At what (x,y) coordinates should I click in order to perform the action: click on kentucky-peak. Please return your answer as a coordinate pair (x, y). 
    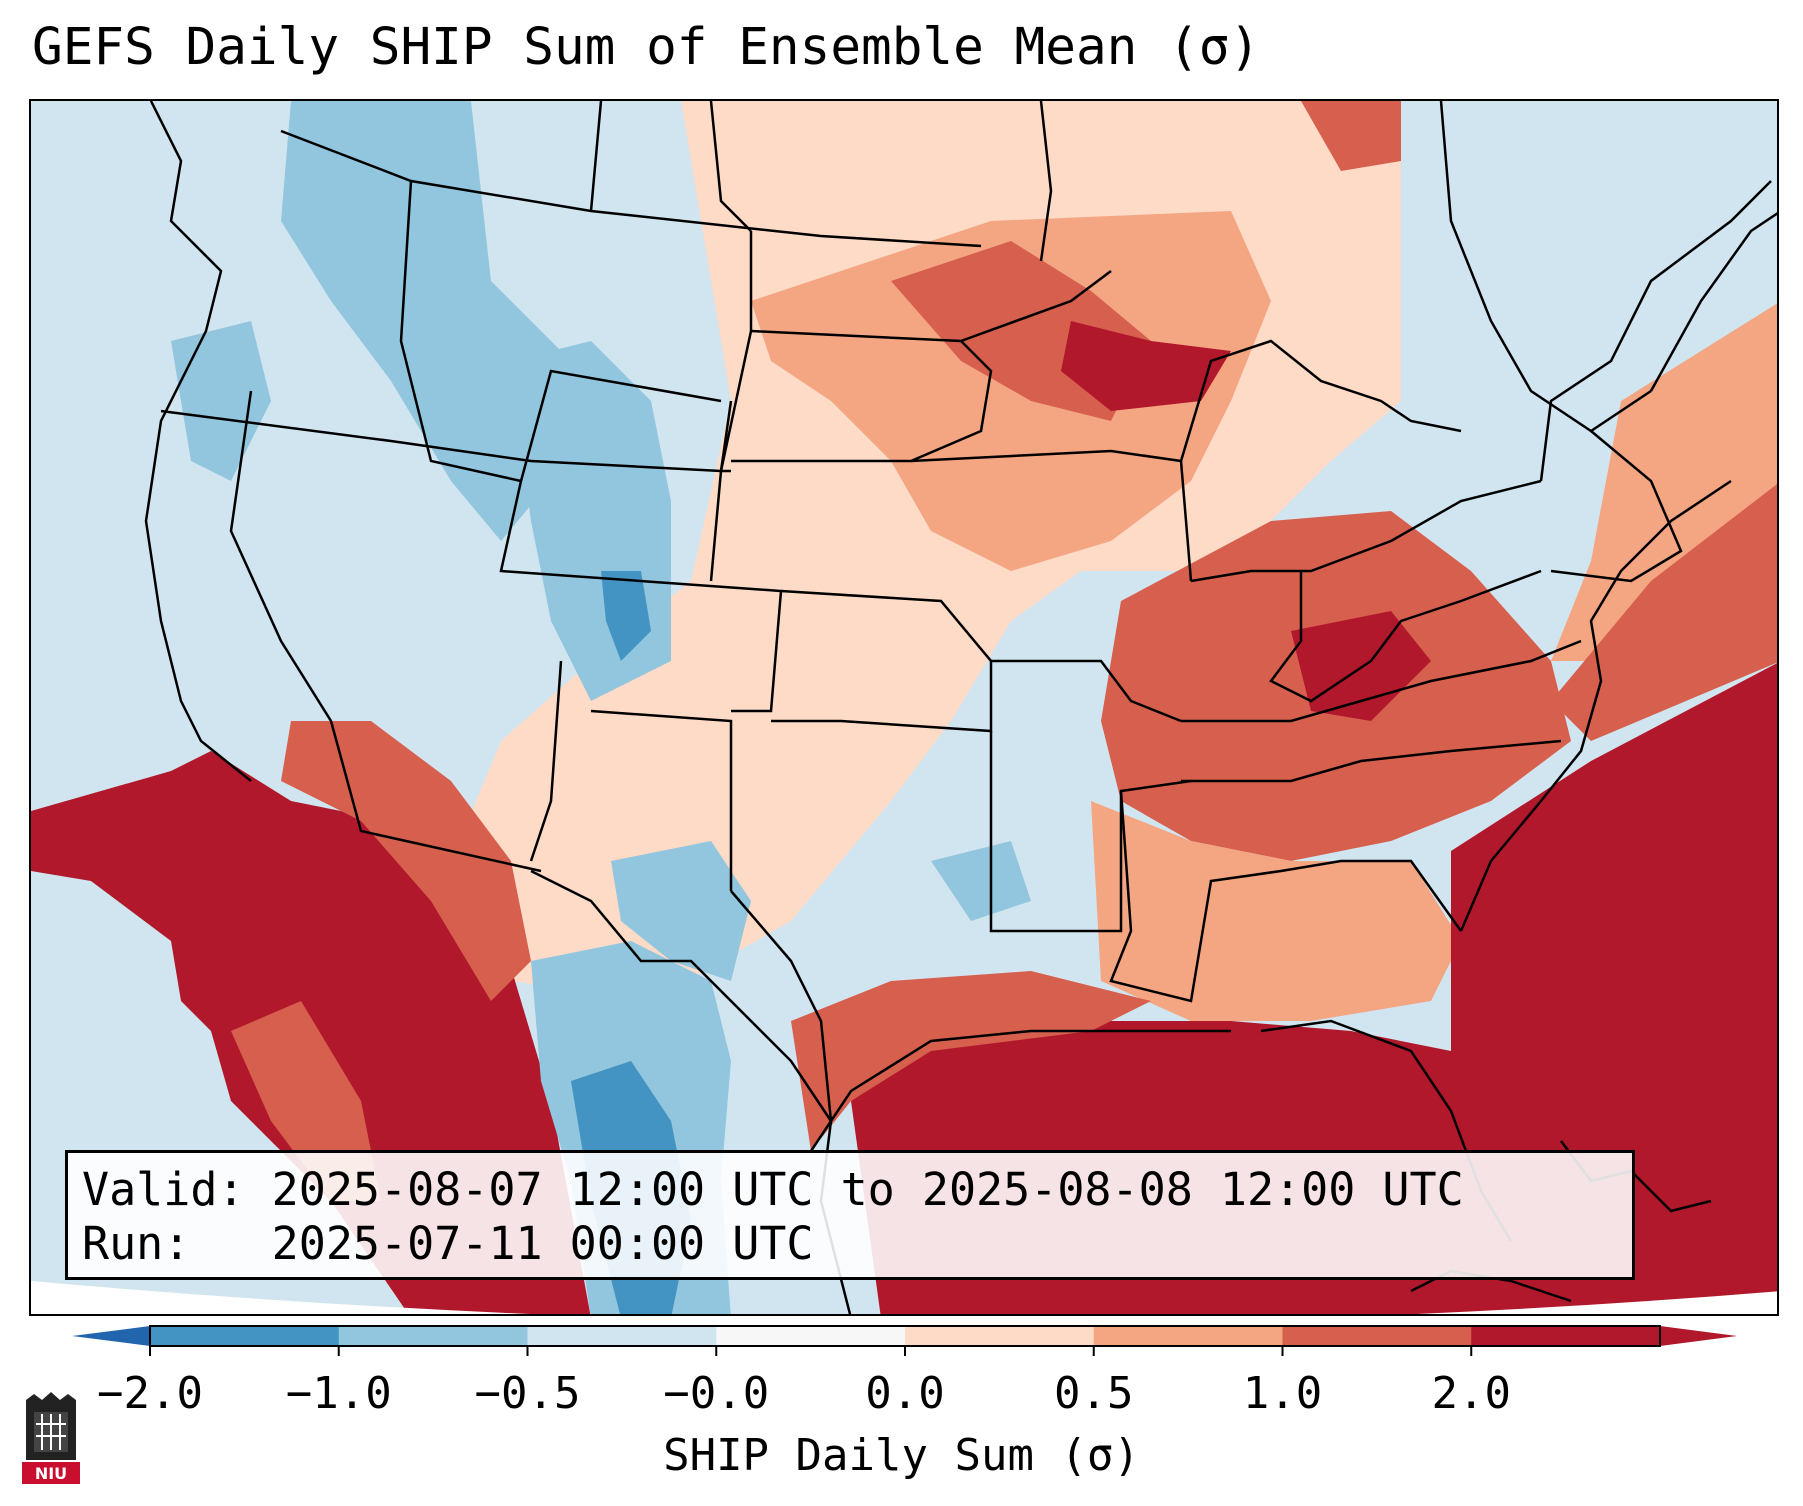
    Looking at the image, I should click on (1361, 666).